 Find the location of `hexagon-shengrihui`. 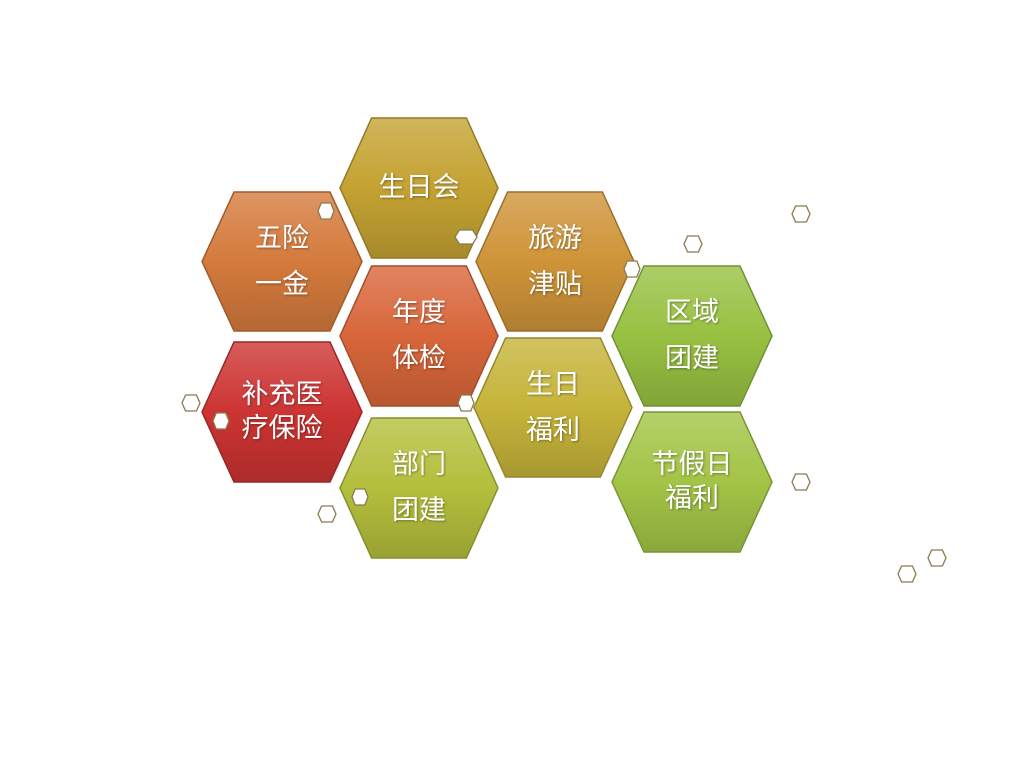

hexagon-shengrihui is located at coordinates (419, 188).